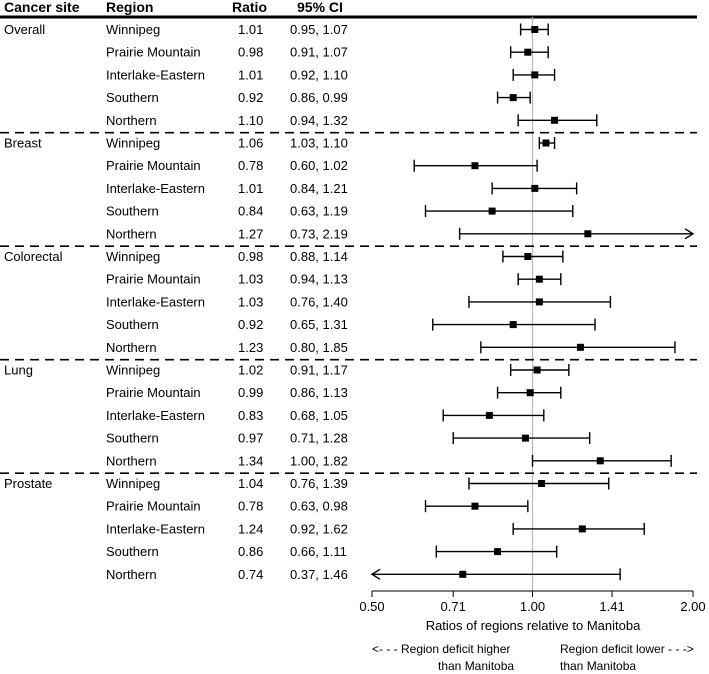 Image resolution: width=709 pixels, height=674 pixels. What do you see at coordinates (250, 256) in the screenshot?
I see `ratio-value: 0.98` at bounding box center [250, 256].